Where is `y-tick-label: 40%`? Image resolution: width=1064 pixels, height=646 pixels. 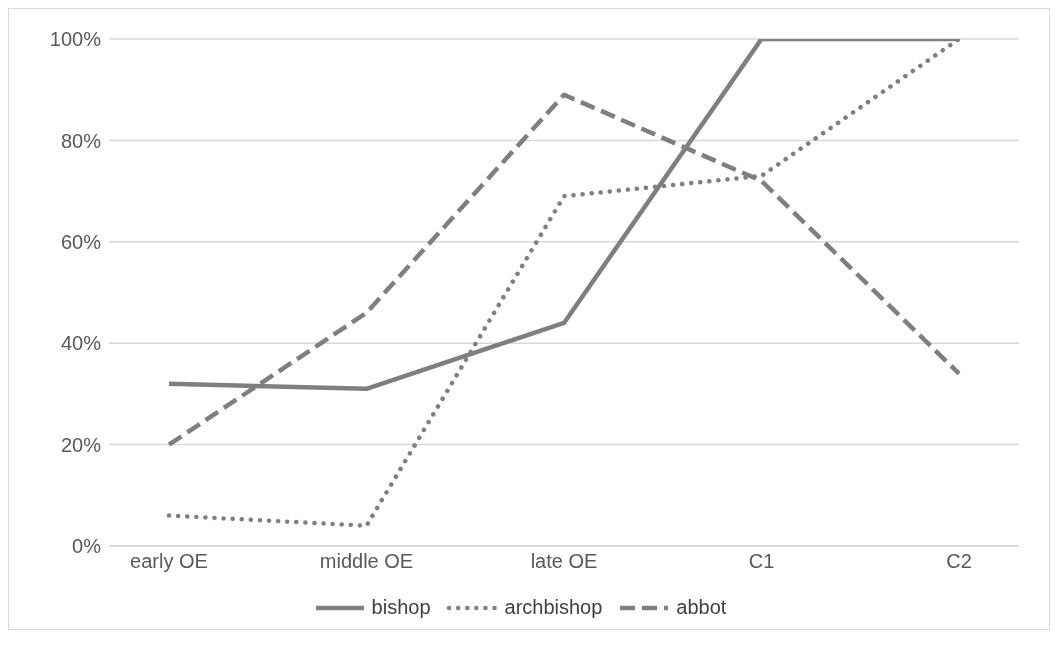
y-tick-label: 40% is located at coordinates (81, 343).